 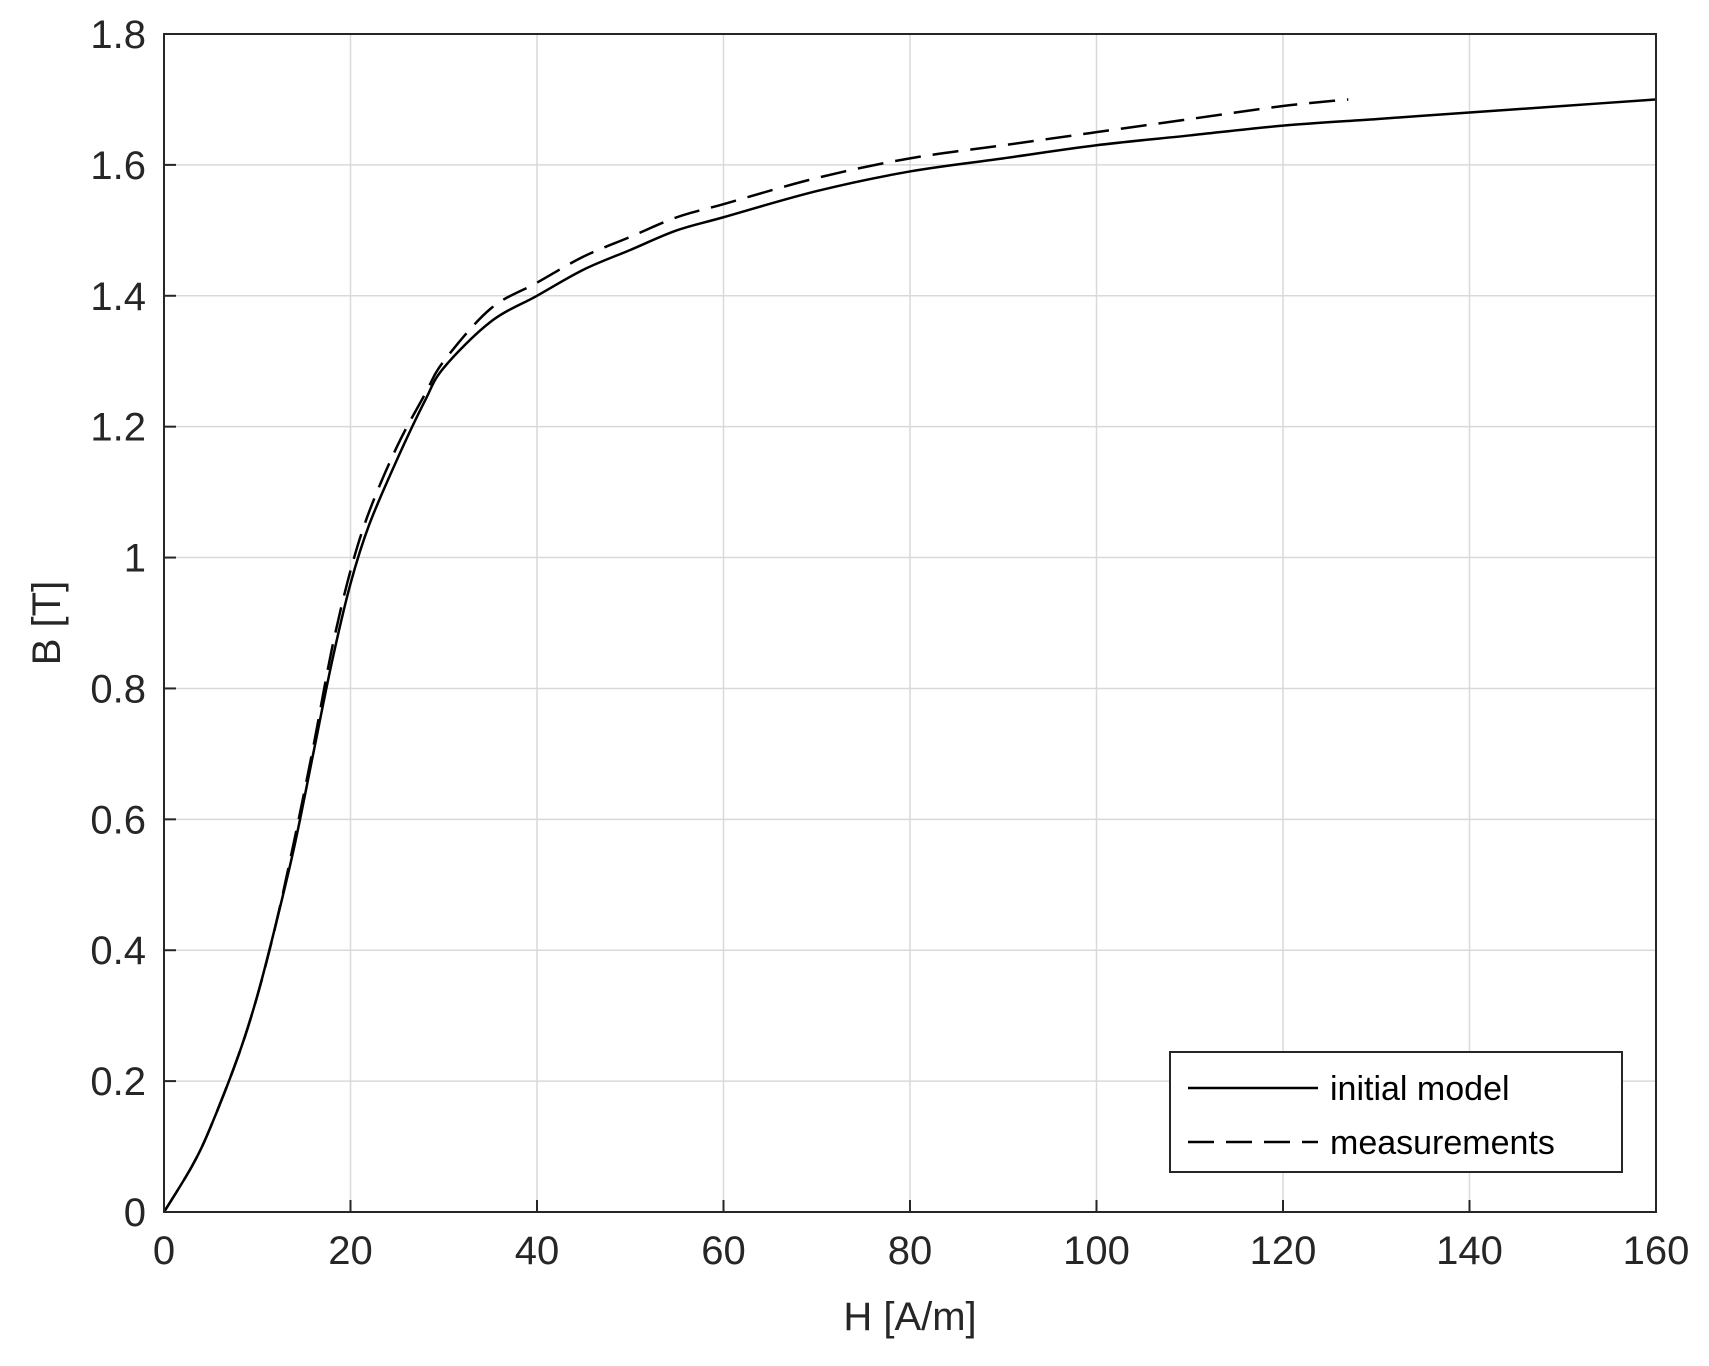 I want to click on legend-label-measurements: measurements, so click(x=1442, y=1143).